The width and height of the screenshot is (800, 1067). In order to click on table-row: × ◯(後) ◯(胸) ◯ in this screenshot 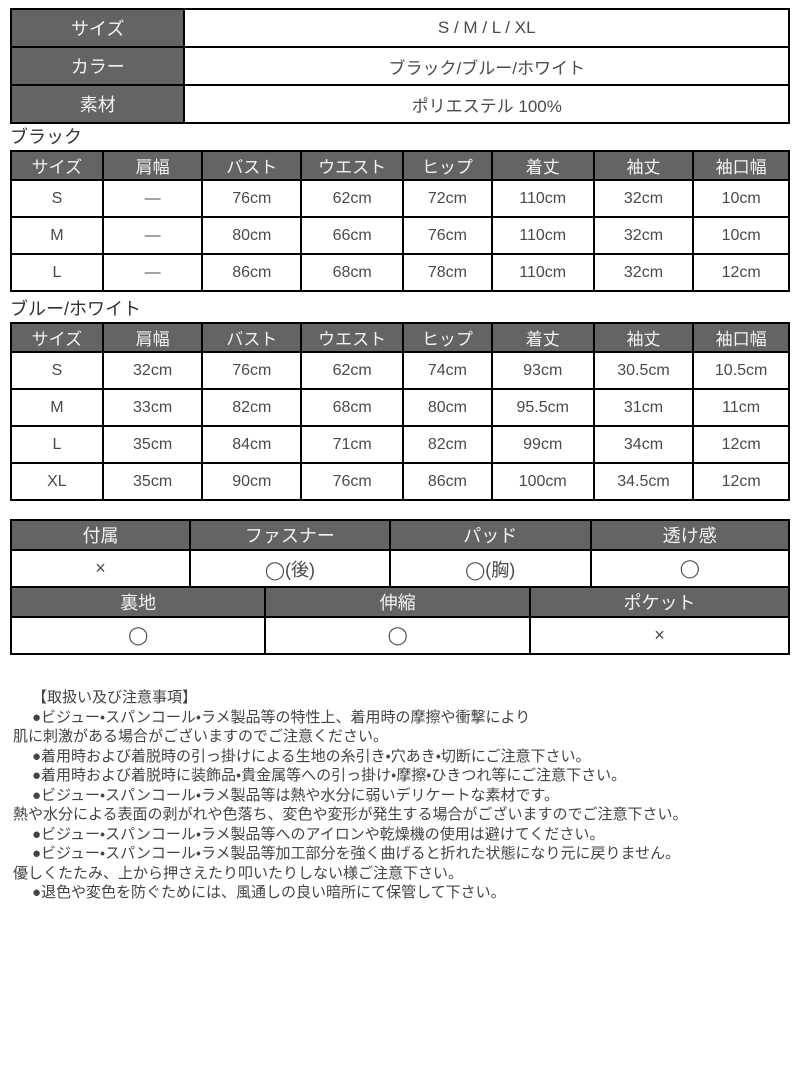, I will do `click(400, 568)`.